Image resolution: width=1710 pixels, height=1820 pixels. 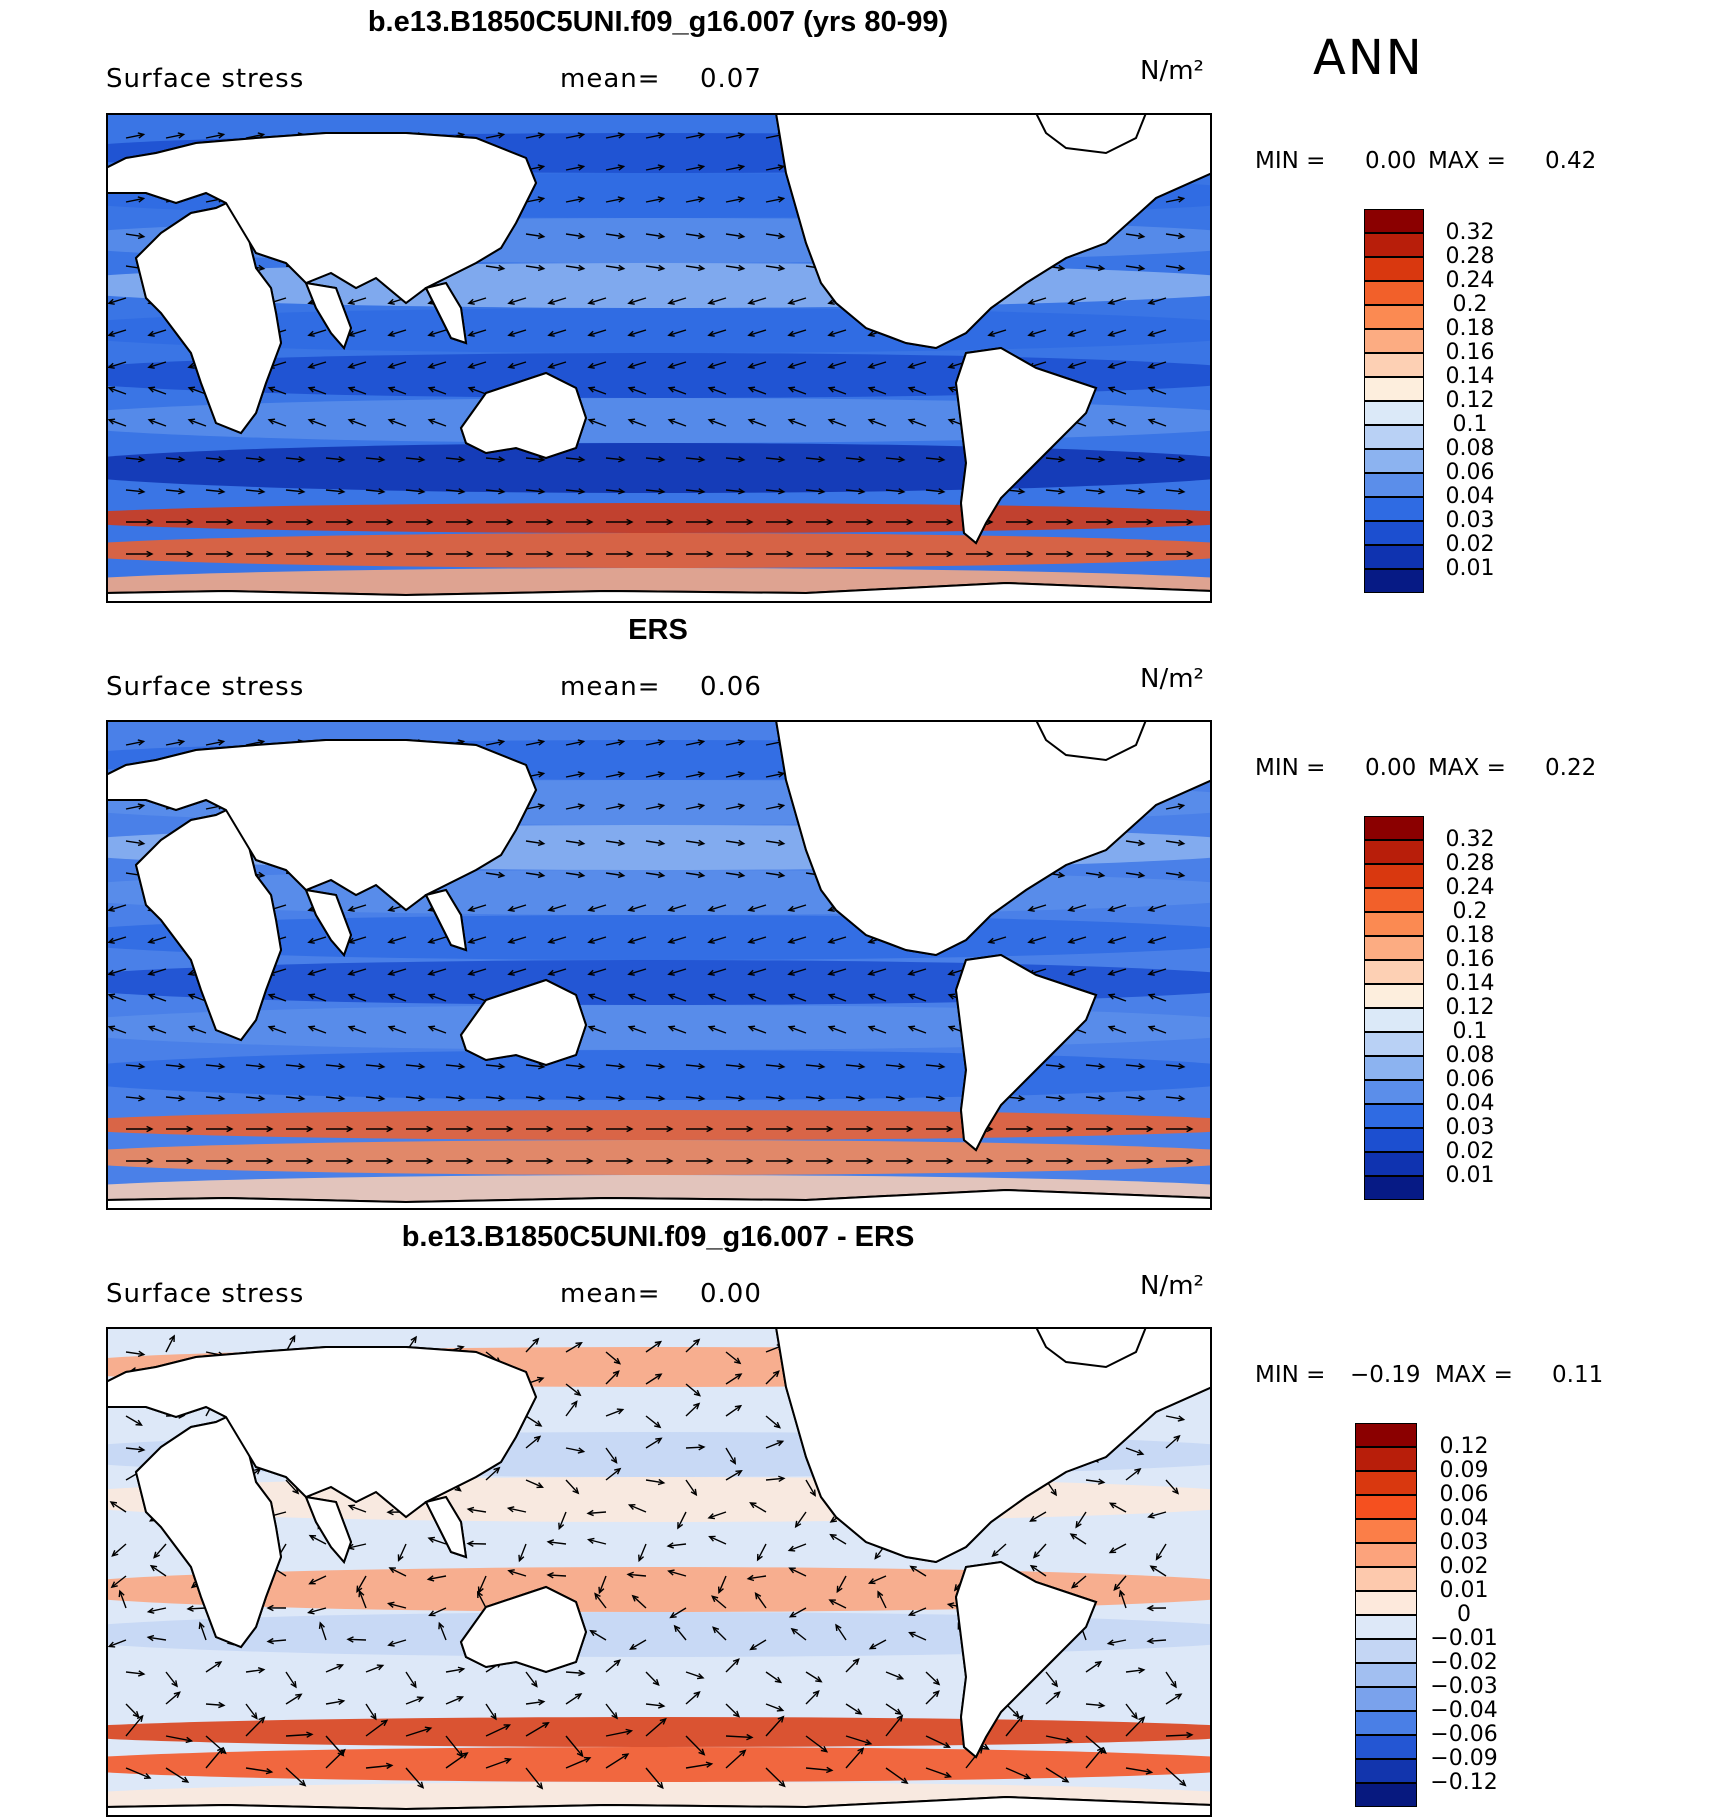 What do you see at coordinates (1172, 679) in the screenshot?
I see `panel-2-units: N/m²` at bounding box center [1172, 679].